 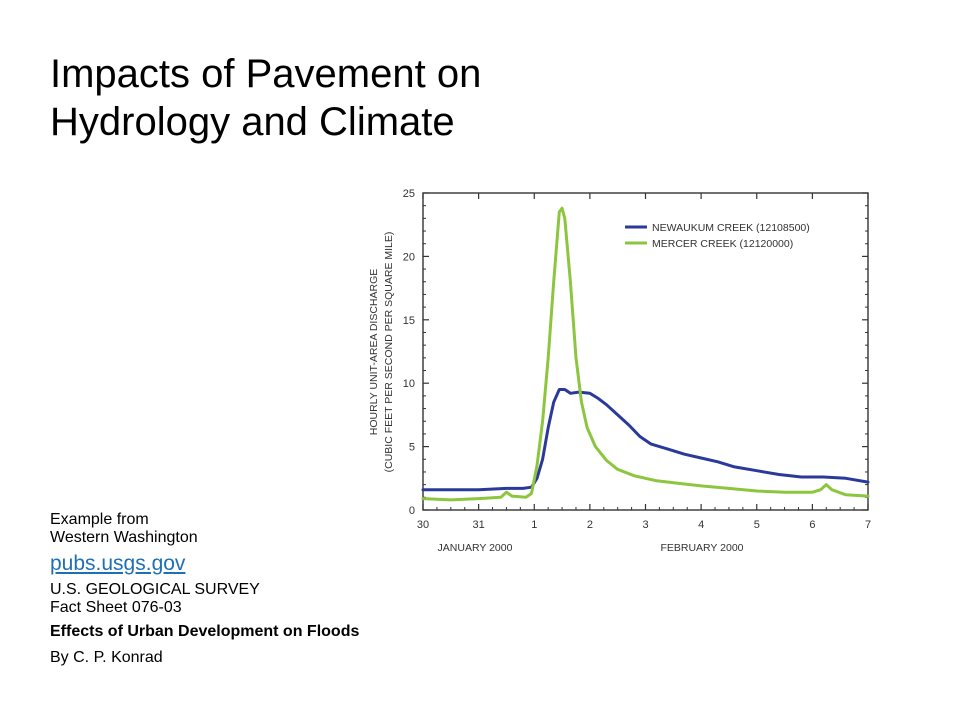 What do you see at coordinates (412, 511) in the screenshot?
I see `y-tick-label: 0` at bounding box center [412, 511].